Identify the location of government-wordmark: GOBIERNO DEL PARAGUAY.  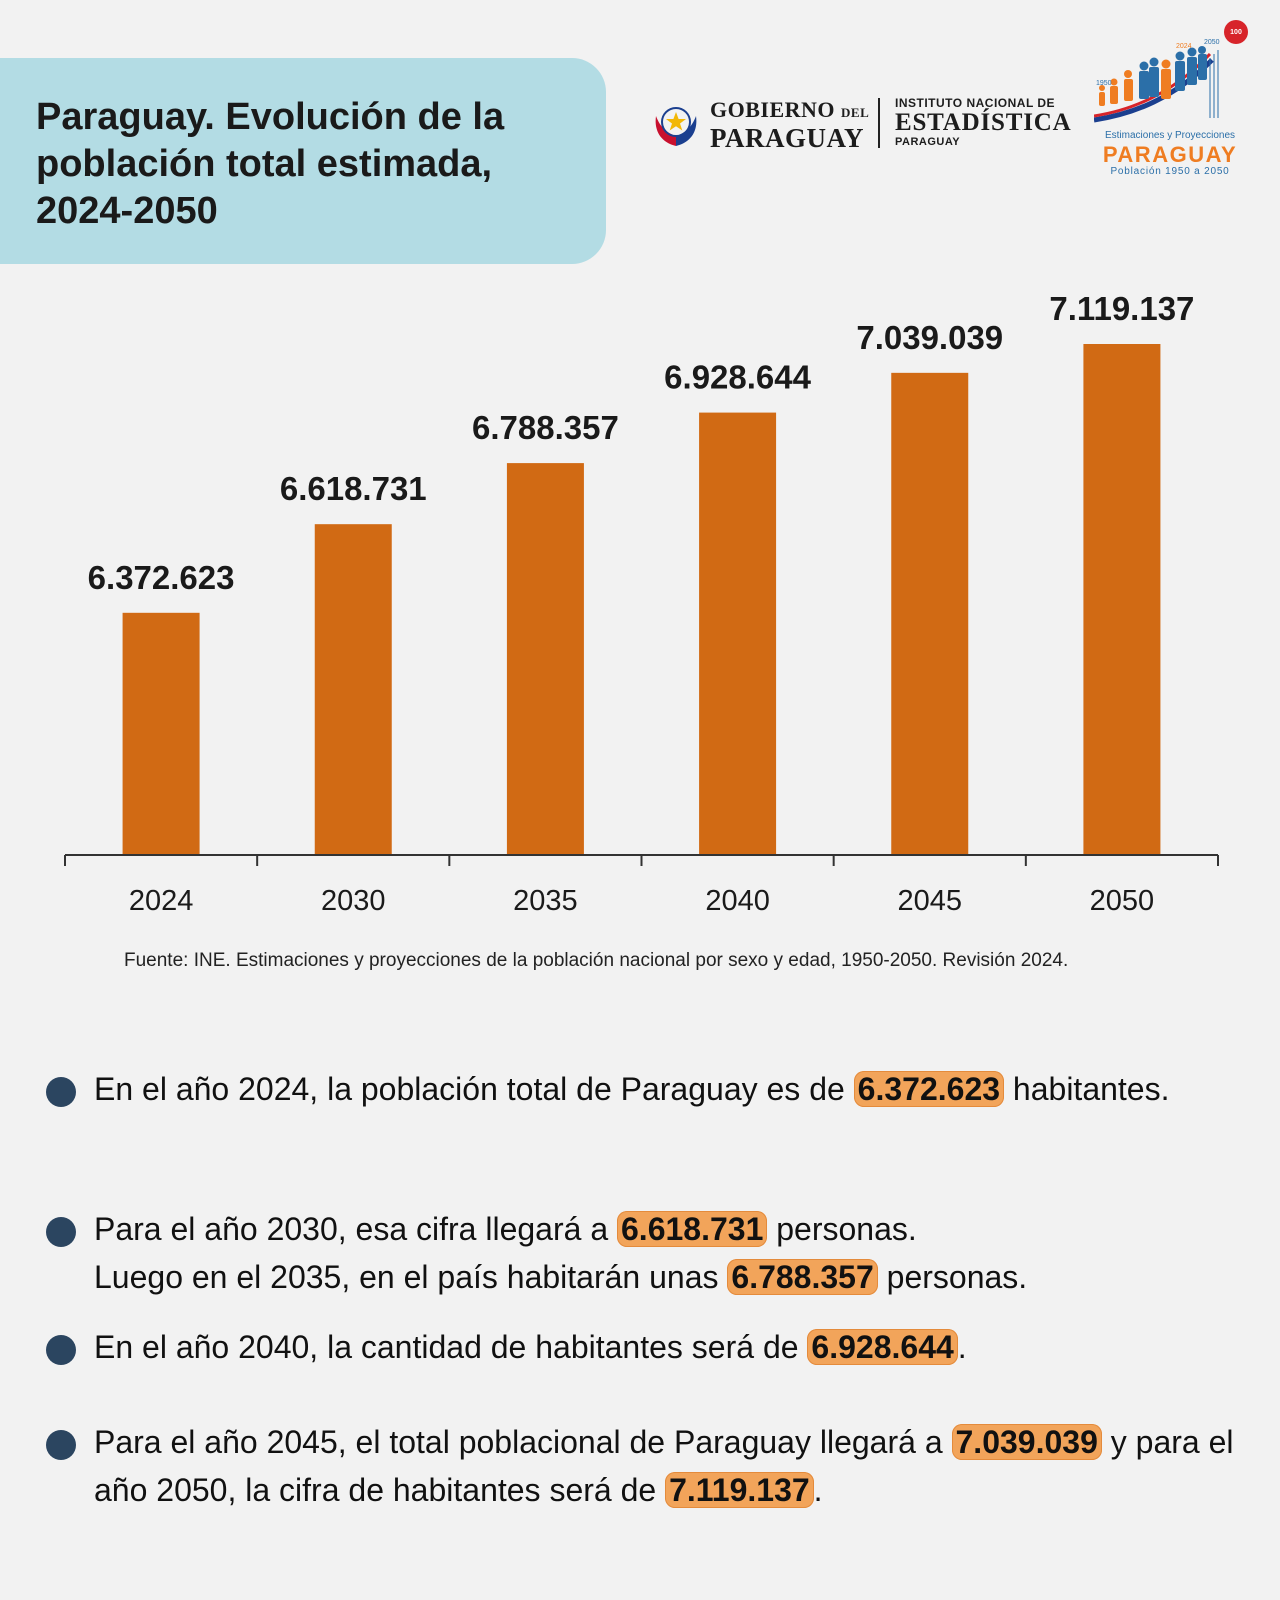
(789, 125).